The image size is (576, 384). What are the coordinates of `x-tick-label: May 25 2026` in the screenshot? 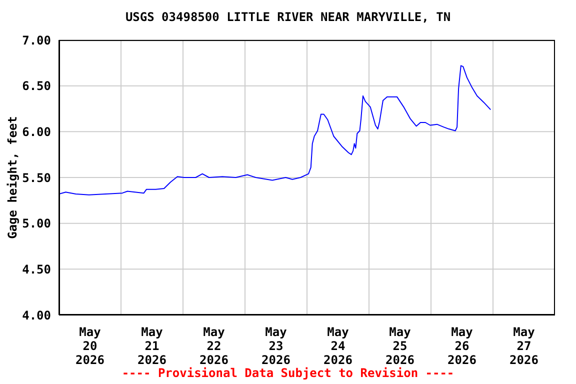 It's located at (400, 346).